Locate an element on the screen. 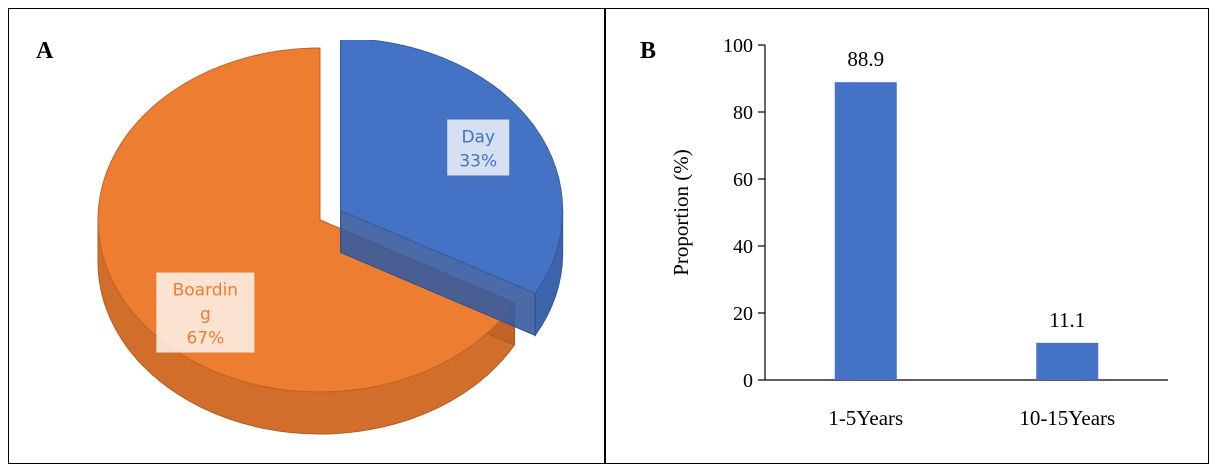  y-tick-label: 0 is located at coordinates (748, 381).